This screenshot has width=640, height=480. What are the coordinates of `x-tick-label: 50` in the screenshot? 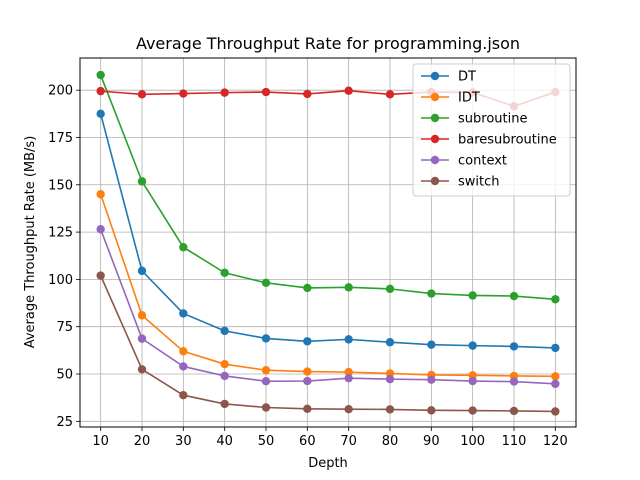 It's located at (266, 441).